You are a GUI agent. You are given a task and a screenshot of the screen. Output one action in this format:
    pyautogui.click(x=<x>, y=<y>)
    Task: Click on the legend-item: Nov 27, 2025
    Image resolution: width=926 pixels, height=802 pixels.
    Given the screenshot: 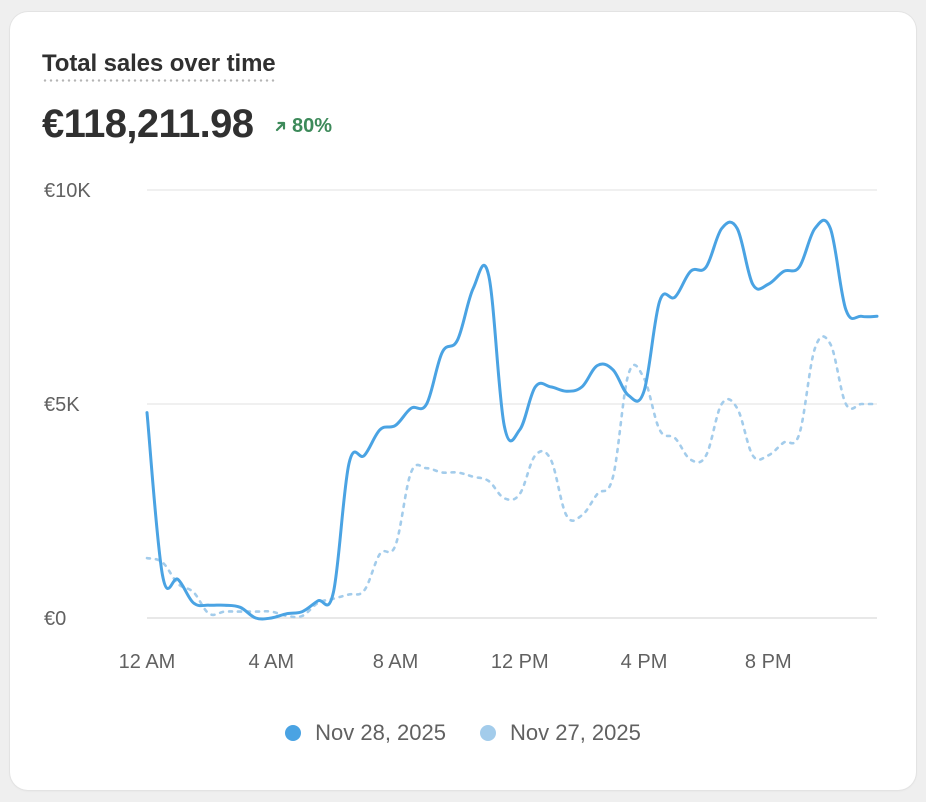 What is the action you would take?
    pyautogui.click(x=560, y=733)
    